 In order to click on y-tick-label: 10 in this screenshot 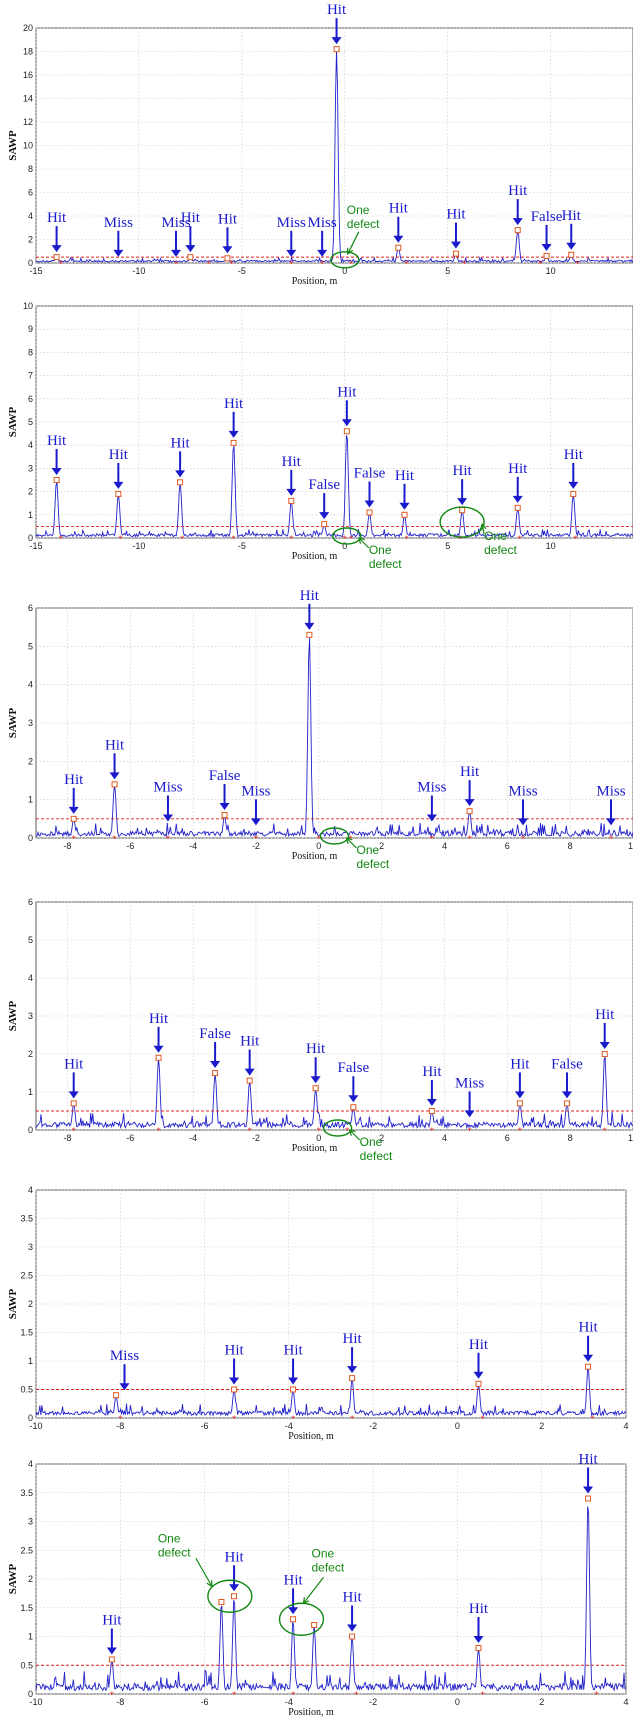, I will do `click(28, 306)`.